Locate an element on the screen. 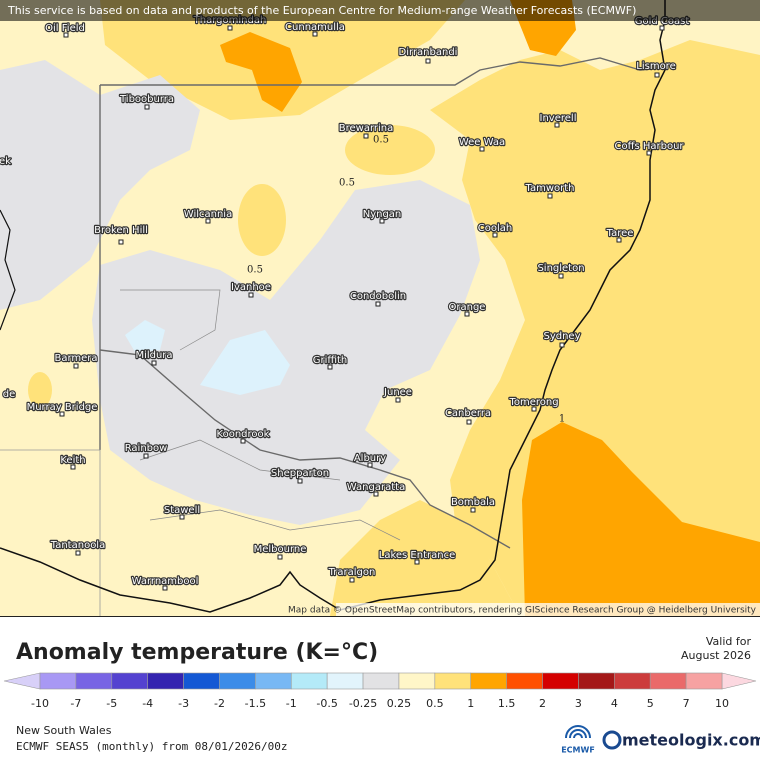  city-label: Traralgon is located at coordinates (352, 572).